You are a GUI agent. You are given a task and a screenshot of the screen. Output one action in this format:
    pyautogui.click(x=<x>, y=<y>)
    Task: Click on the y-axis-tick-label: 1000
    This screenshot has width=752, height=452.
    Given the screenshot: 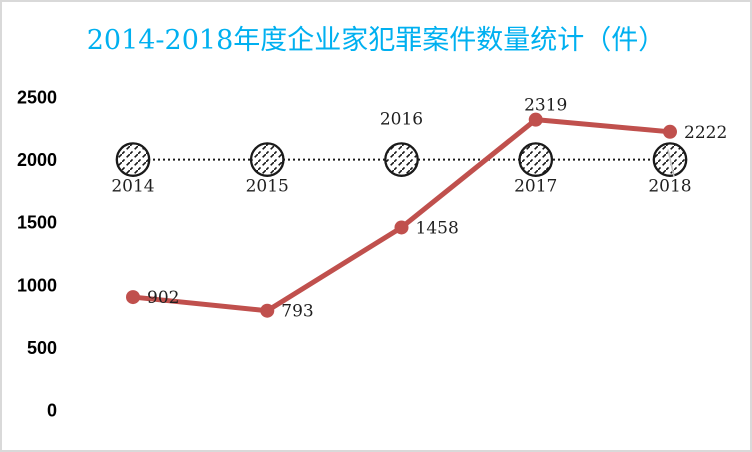 What is the action you would take?
    pyautogui.click(x=37, y=285)
    